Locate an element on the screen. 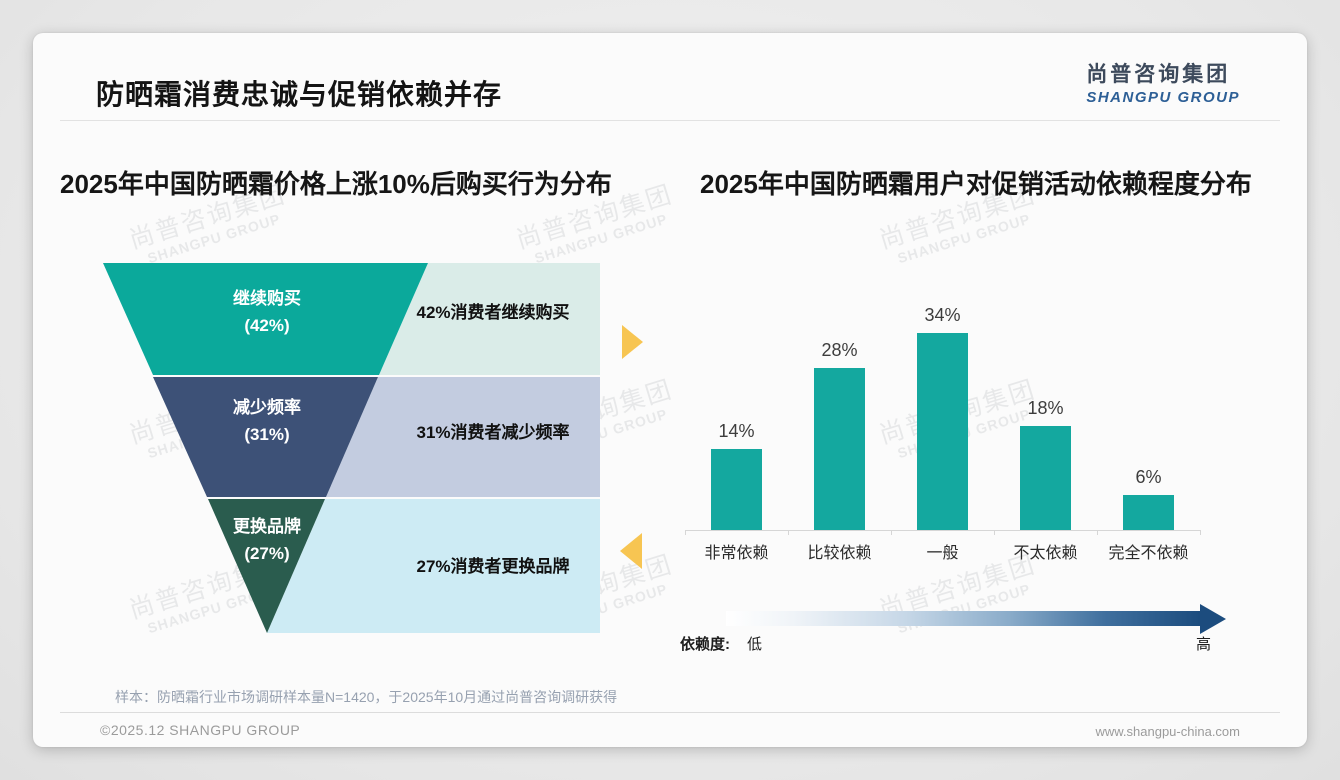  x-axis-category-label: 比较依赖 is located at coordinates (839, 553).